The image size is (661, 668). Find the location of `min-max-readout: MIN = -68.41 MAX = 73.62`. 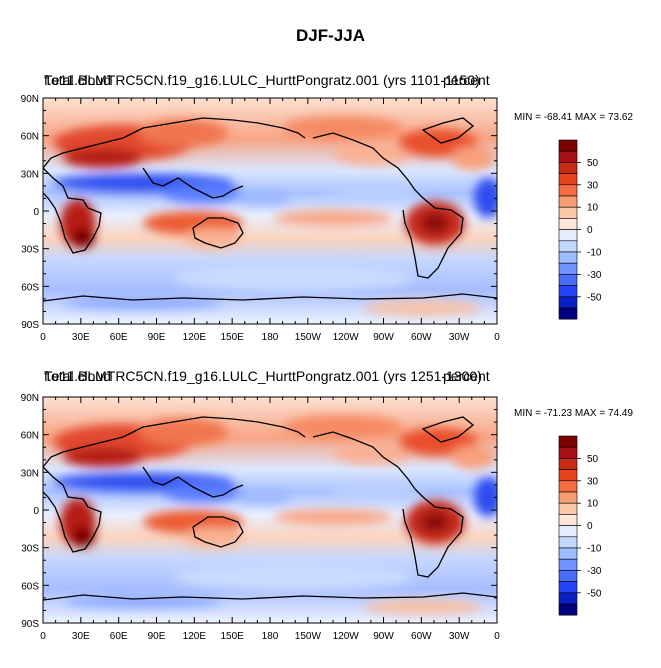

min-max-readout: MIN = -68.41 MAX = 73.62 is located at coordinates (573, 117).